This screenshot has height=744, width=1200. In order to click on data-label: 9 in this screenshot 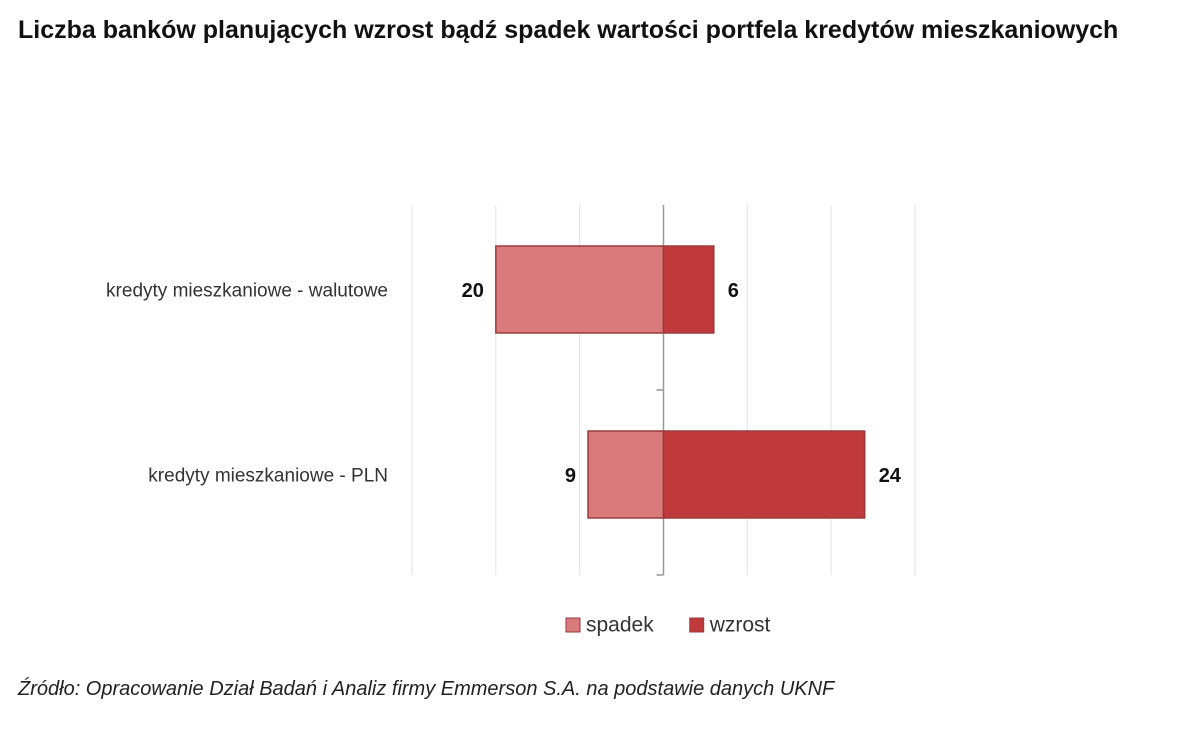, I will do `click(570, 476)`.